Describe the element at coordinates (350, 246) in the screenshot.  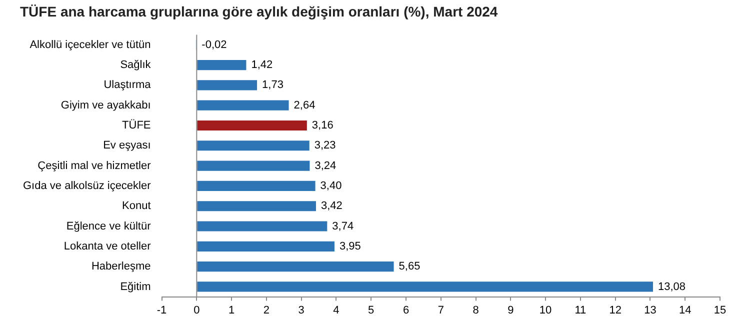
I see `data-label: 3,95` at that location.